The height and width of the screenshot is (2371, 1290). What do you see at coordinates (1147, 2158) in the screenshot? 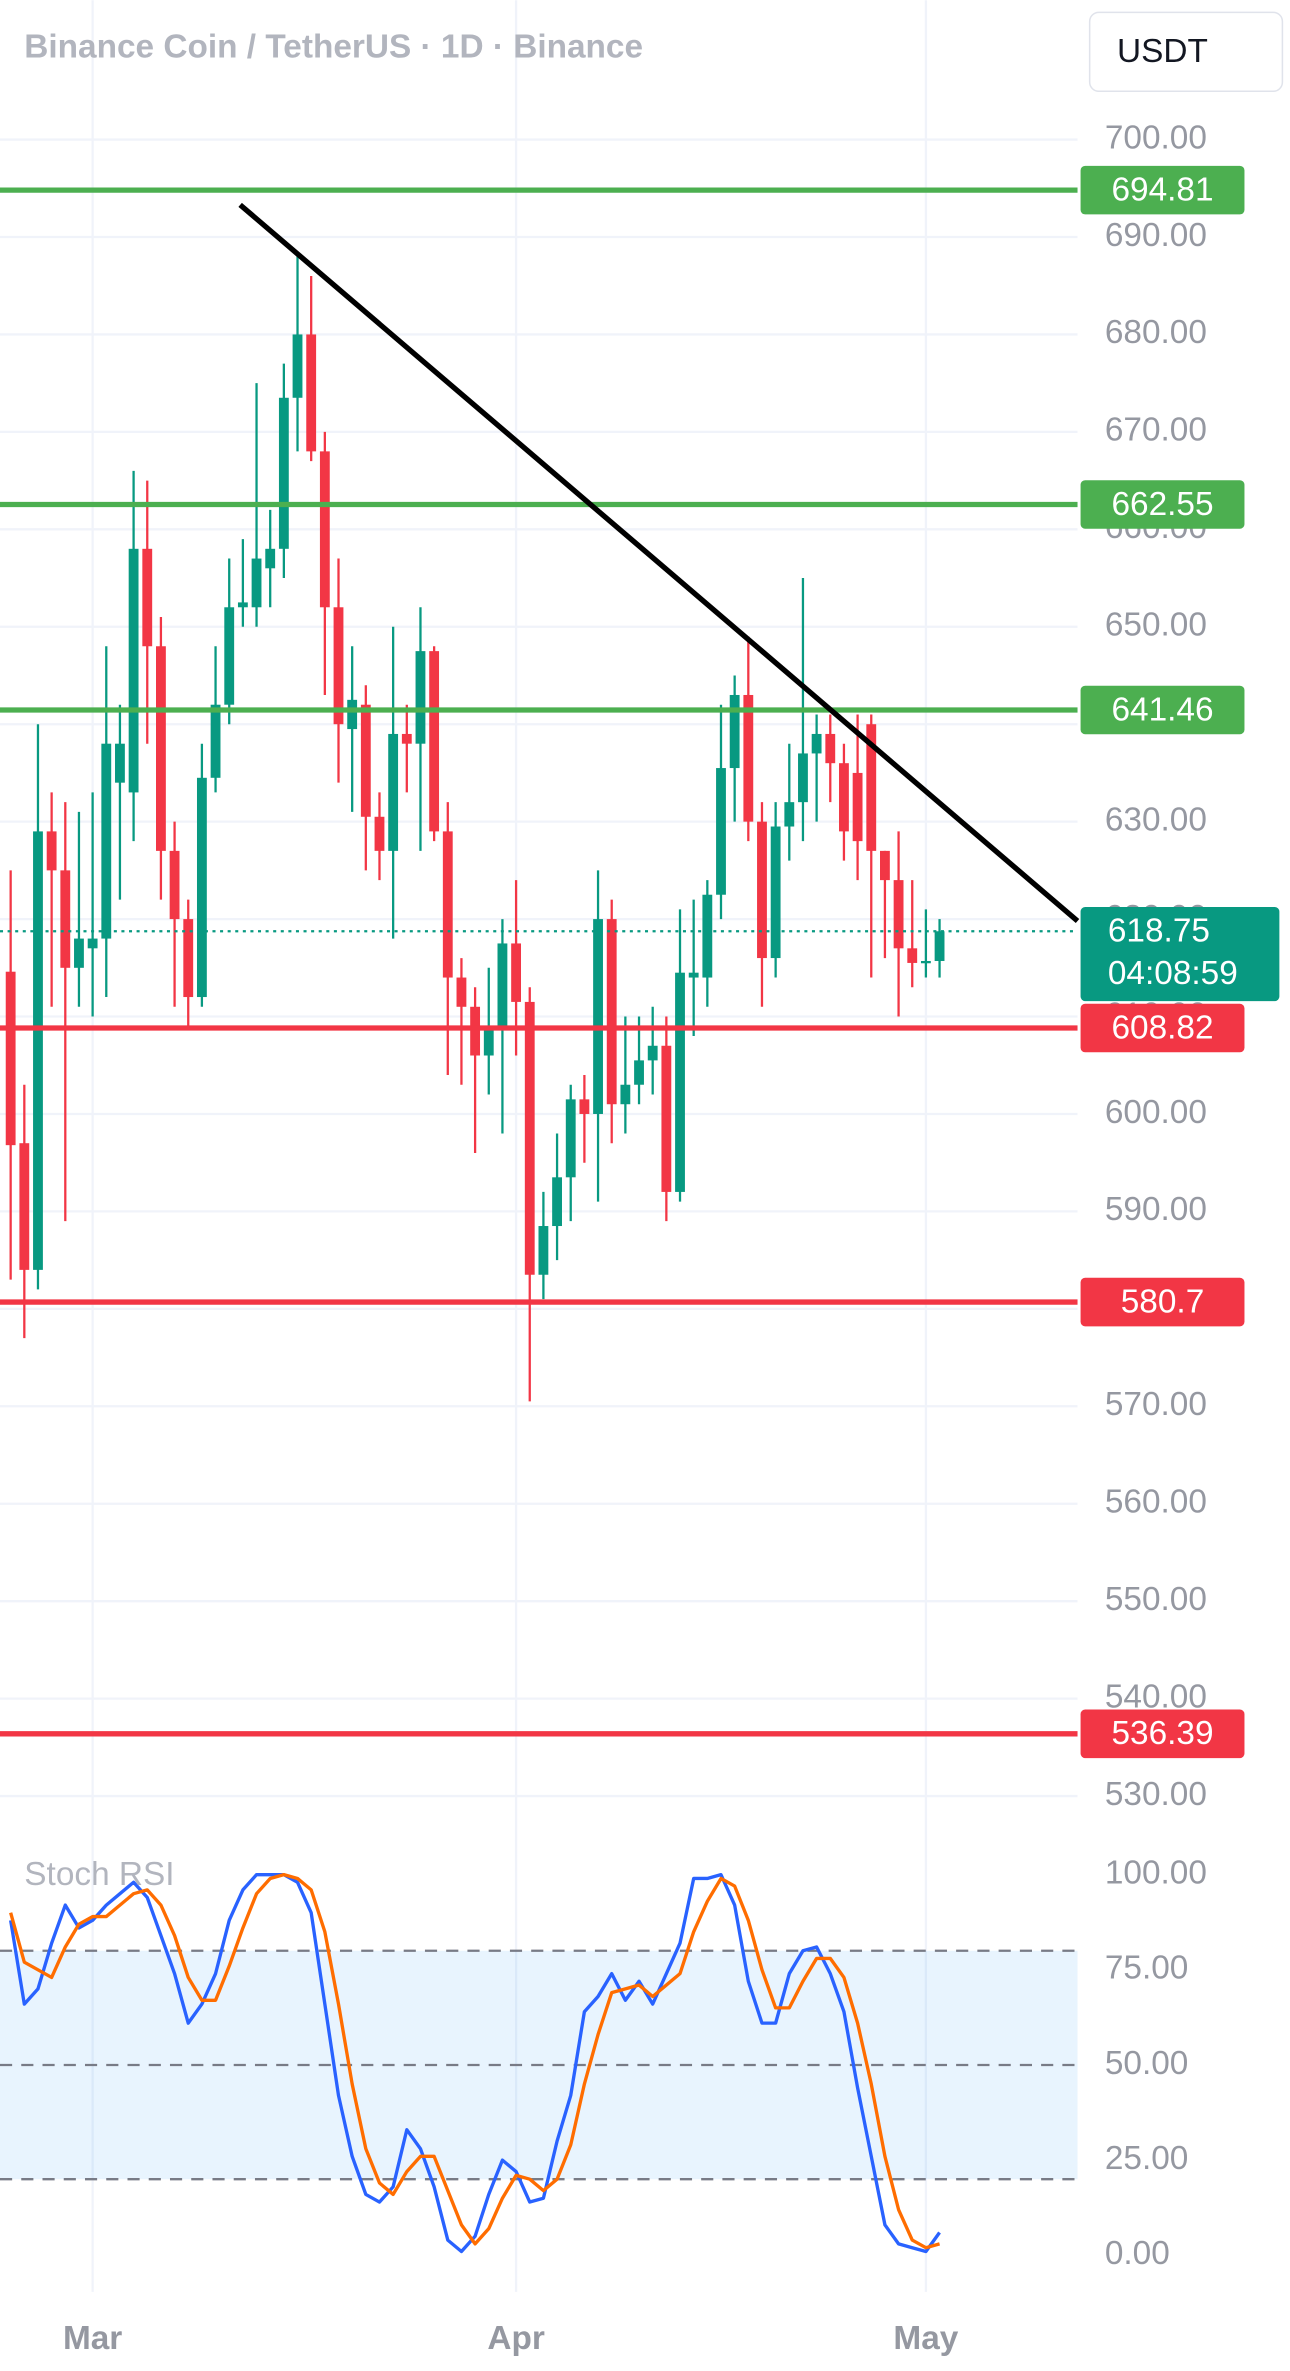
I see `y-tick-label: 25.00` at bounding box center [1147, 2158].